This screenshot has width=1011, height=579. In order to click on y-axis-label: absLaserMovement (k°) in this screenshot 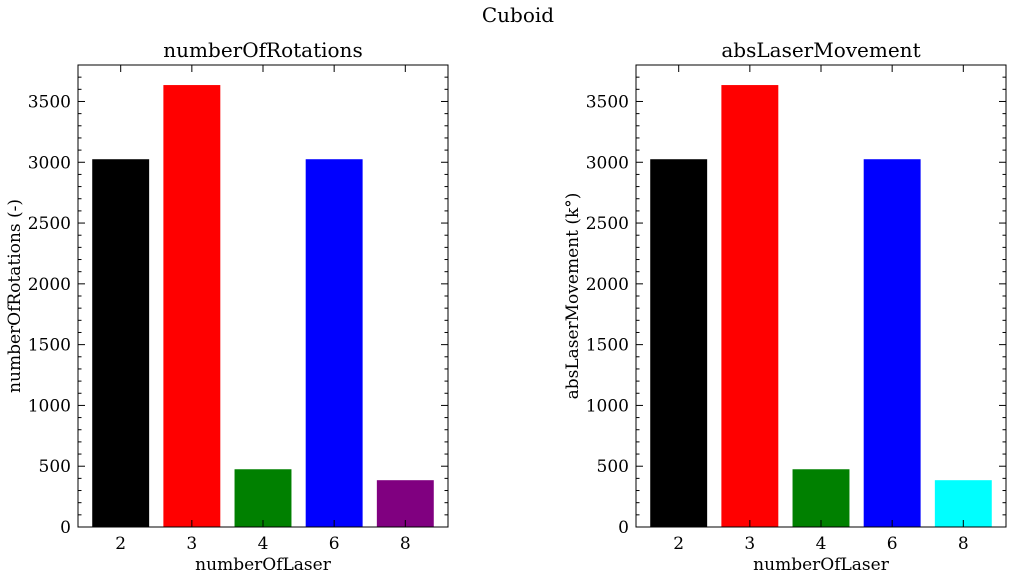, I will do `click(573, 296)`.